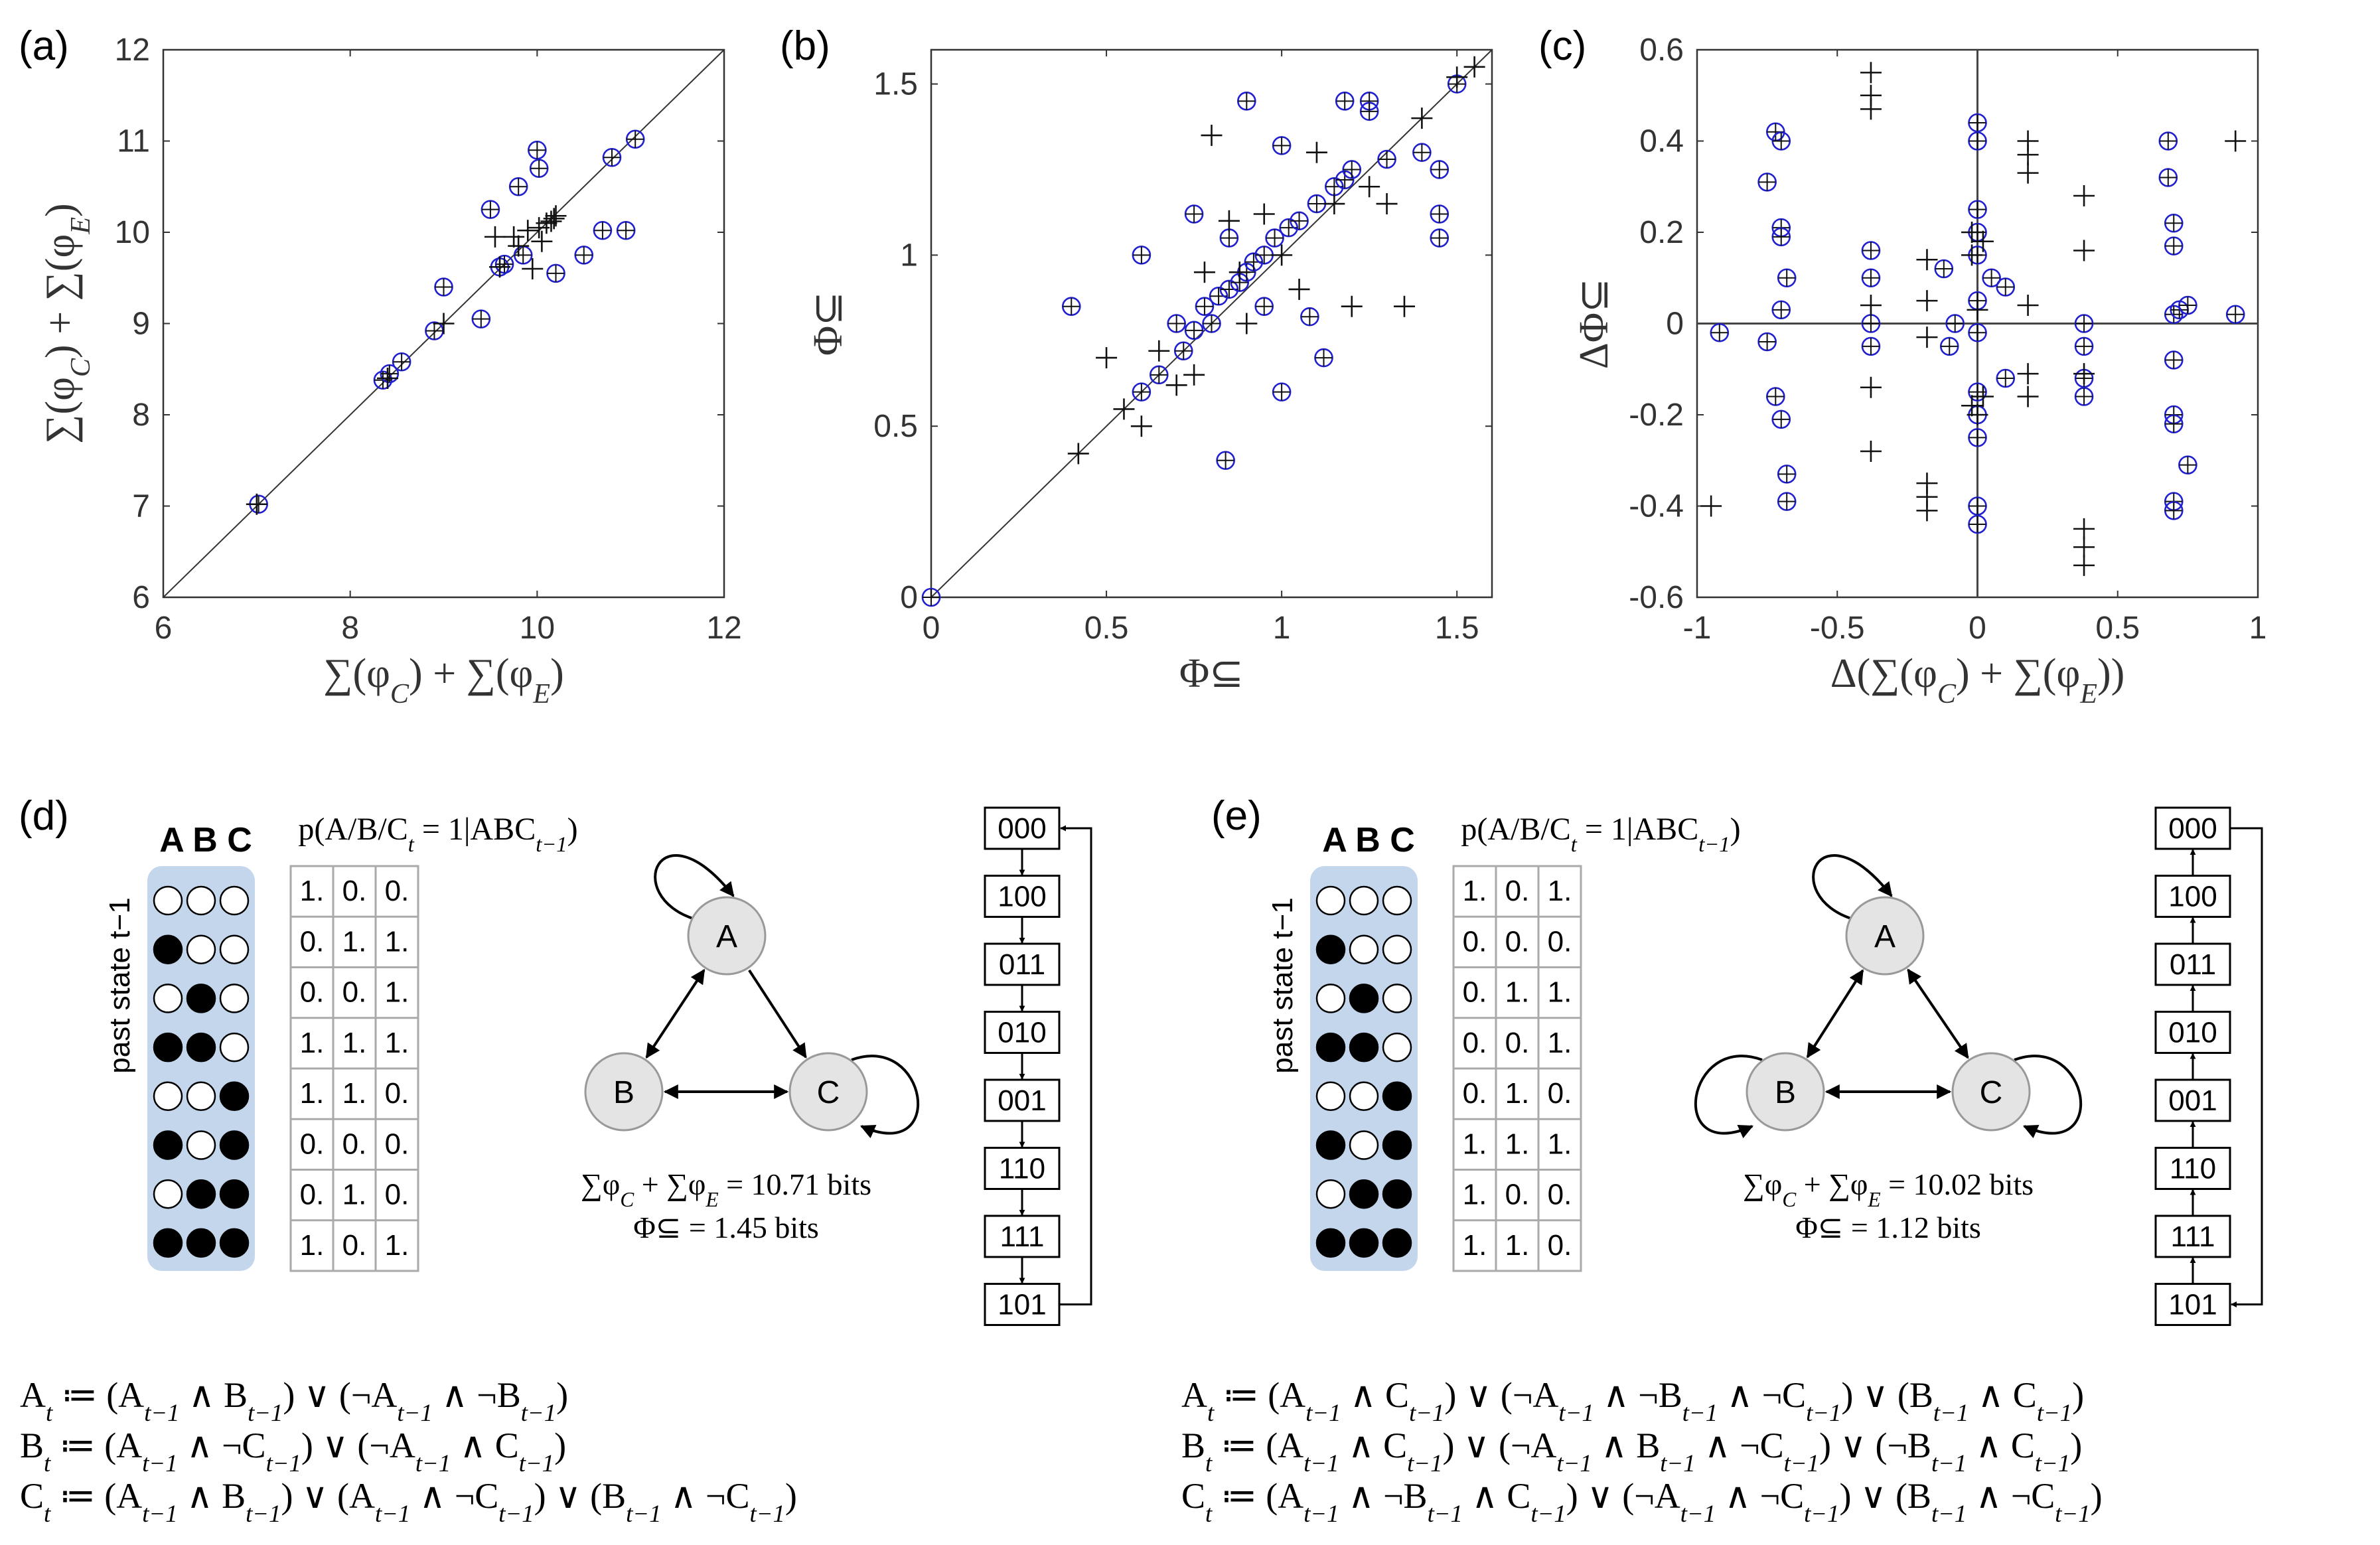  Describe the element at coordinates (1282, 628) in the screenshot. I see `x-tick-label: 1` at that location.